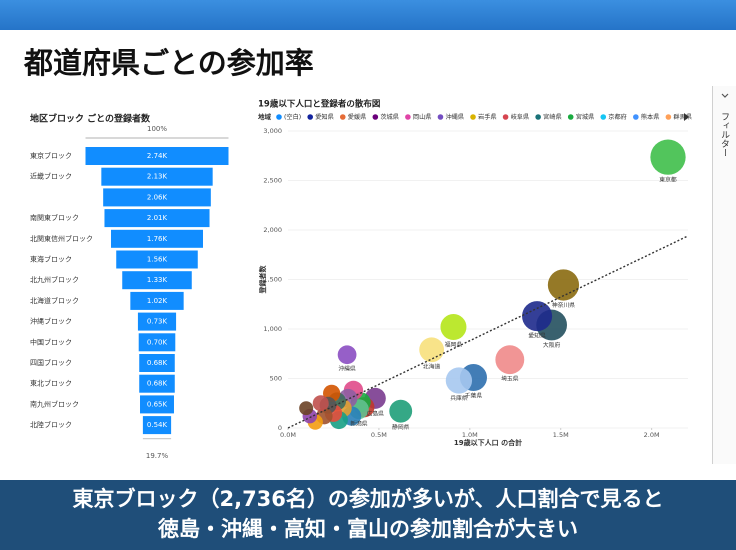 Image resolution: width=736 pixels, height=550 pixels. What do you see at coordinates (51, 321) in the screenshot?
I see `funnel-category-label: 沖縄ブロック` at bounding box center [51, 321].